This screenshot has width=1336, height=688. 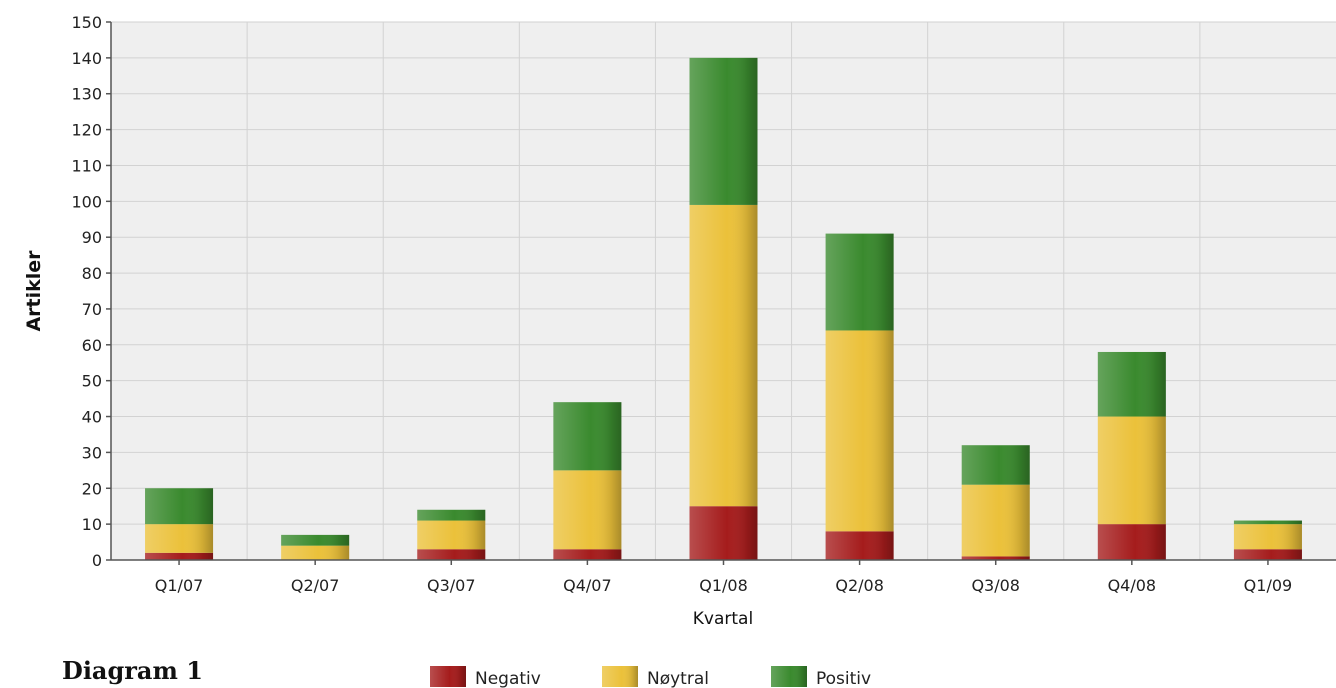 I want to click on x-tick-label: Q1/07, so click(x=179, y=585).